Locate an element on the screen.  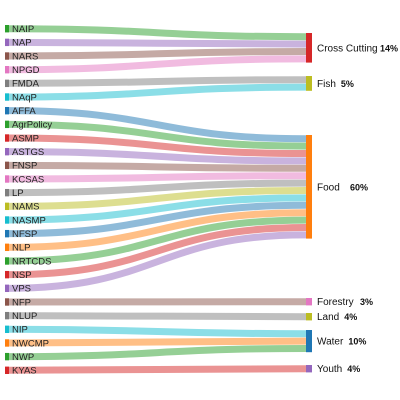
target-percent-fish: 5% is located at coordinates (347, 84).